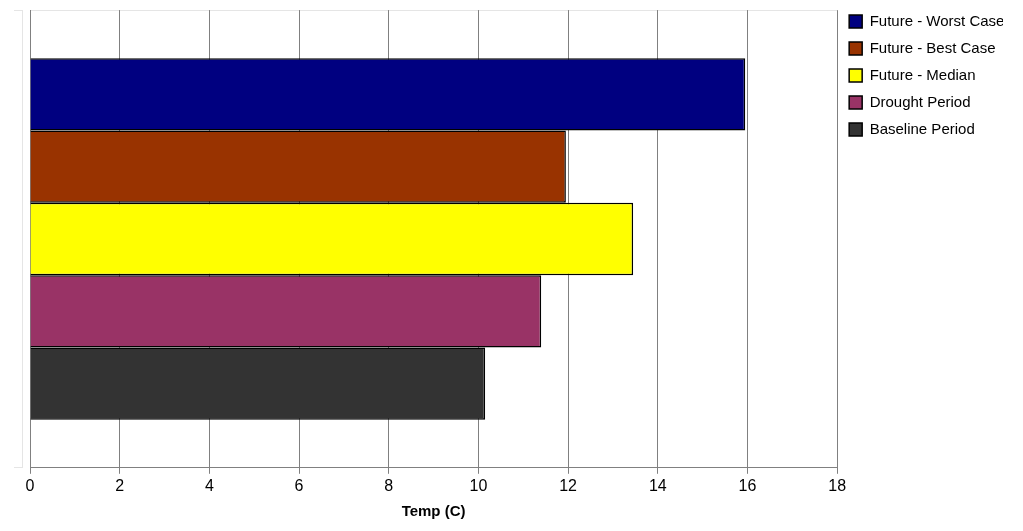 The width and height of the screenshot is (1023, 531). I want to click on x-axis-title: Temp (C), so click(433, 511).